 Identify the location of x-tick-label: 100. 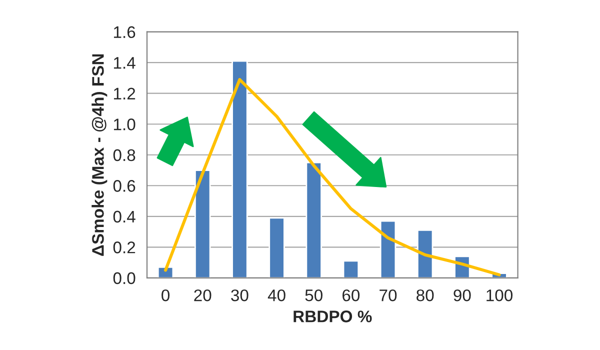
(499, 295).